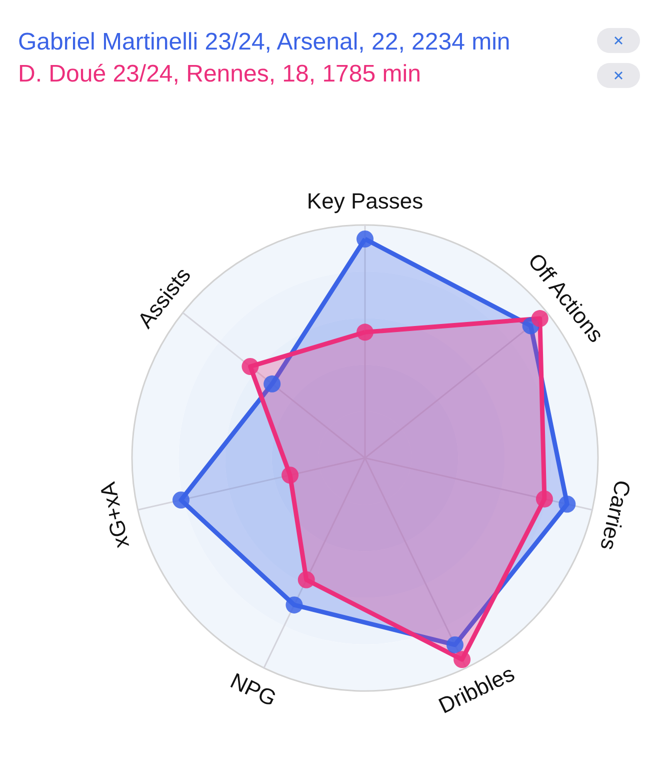 The image size is (654, 776). What do you see at coordinates (219, 74) in the screenshot?
I see `text: D. Doué 23/24, Rennes, 18, 1785 min` at bounding box center [219, 74].